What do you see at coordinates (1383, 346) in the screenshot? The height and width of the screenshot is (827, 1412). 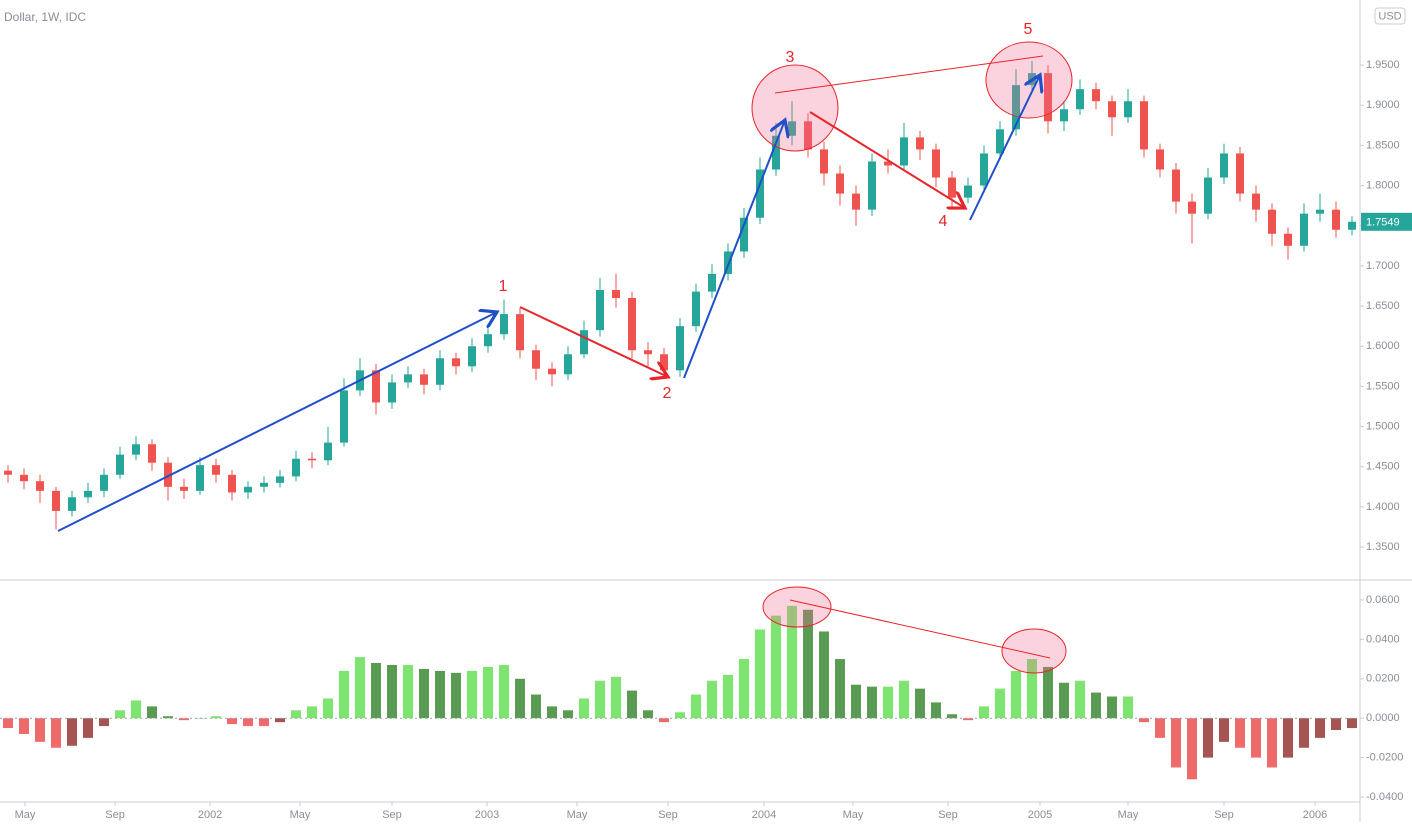 I see `y-tick-label: 1.6000` at bounding box center [1383, 346].